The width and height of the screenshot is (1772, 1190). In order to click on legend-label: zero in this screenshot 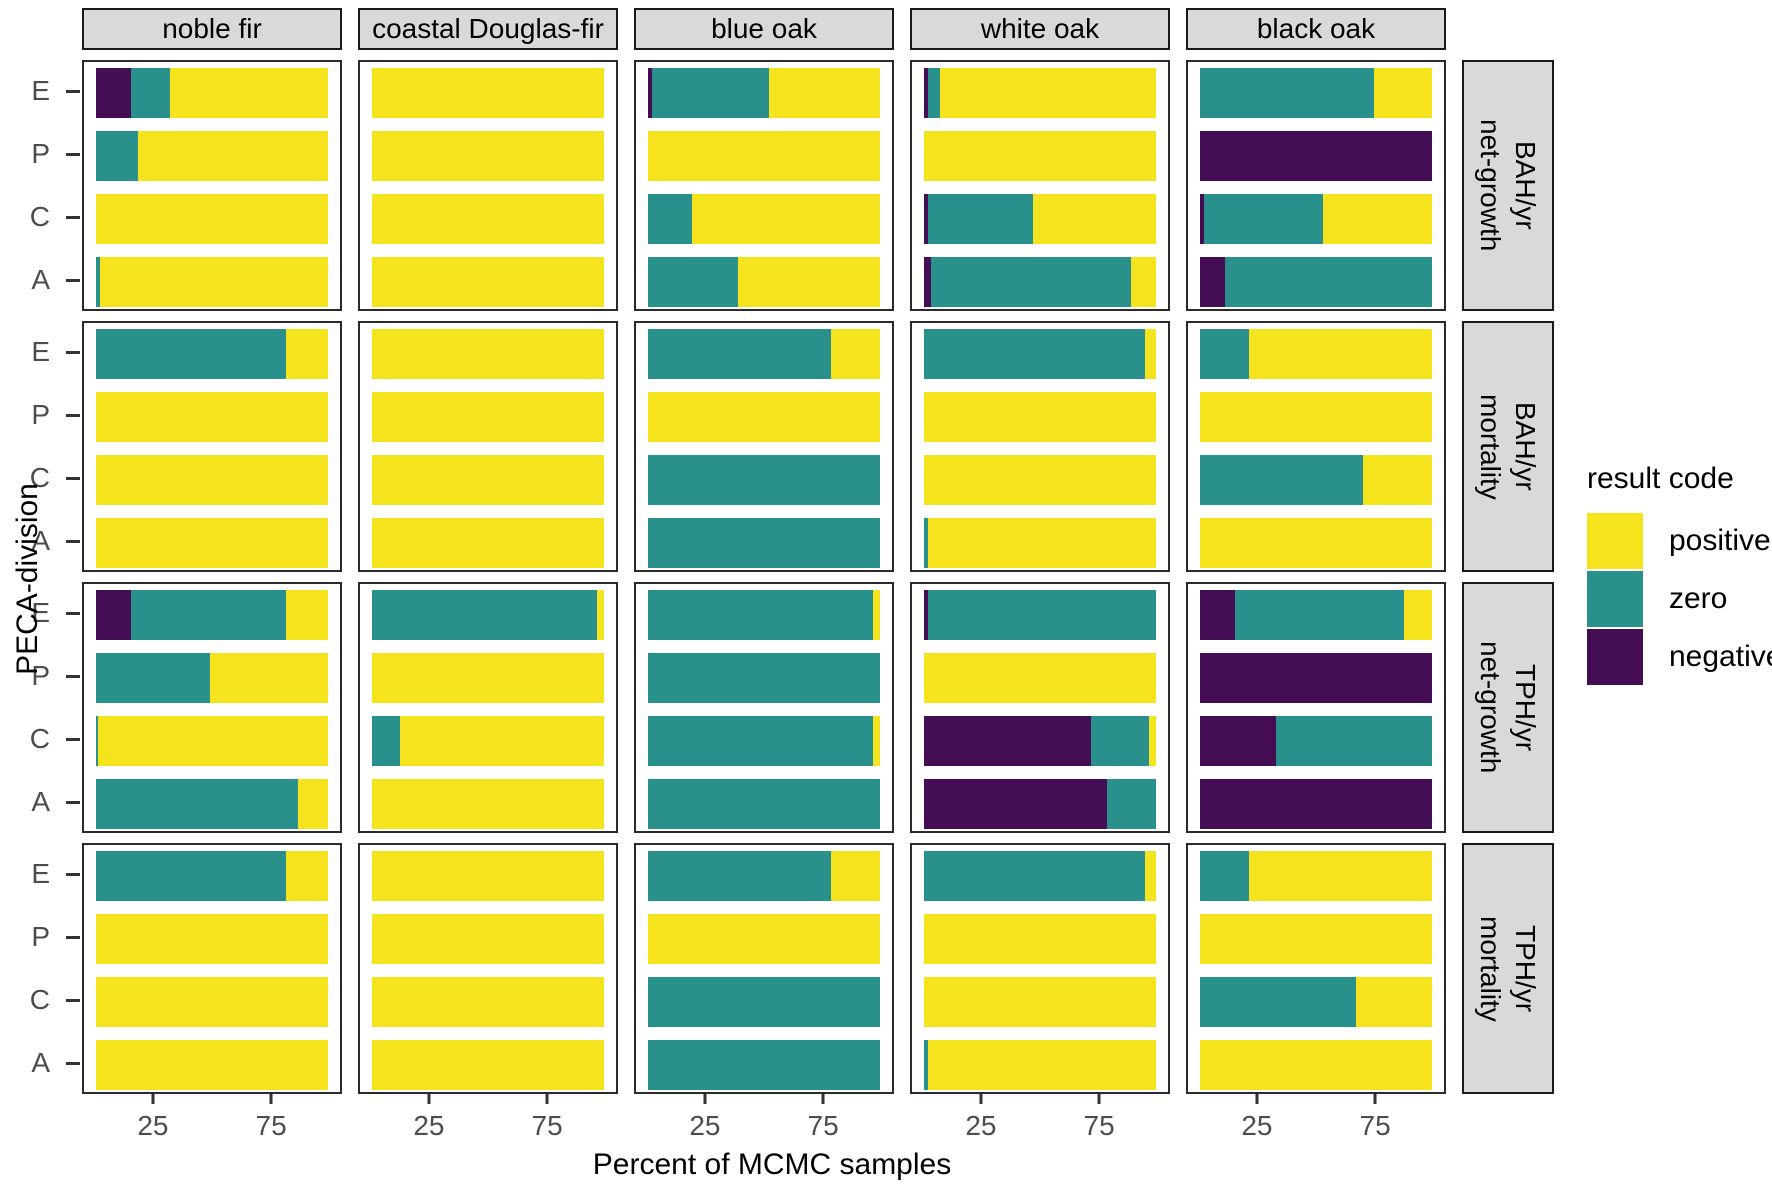, I will do `click(1698, 598)`.